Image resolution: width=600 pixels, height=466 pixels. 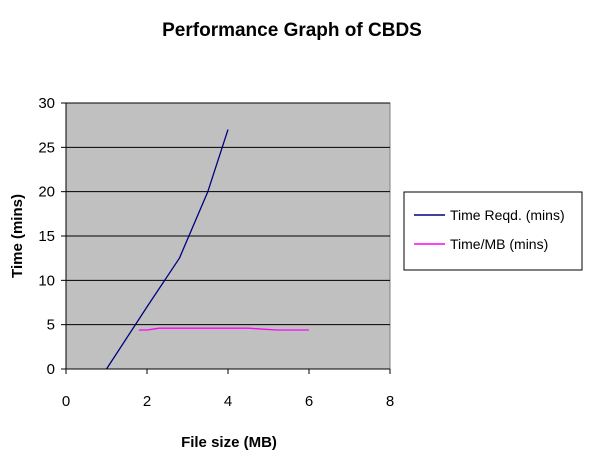 I want to click on y-axis-title: Time (mins), so click(x=17, y=236).